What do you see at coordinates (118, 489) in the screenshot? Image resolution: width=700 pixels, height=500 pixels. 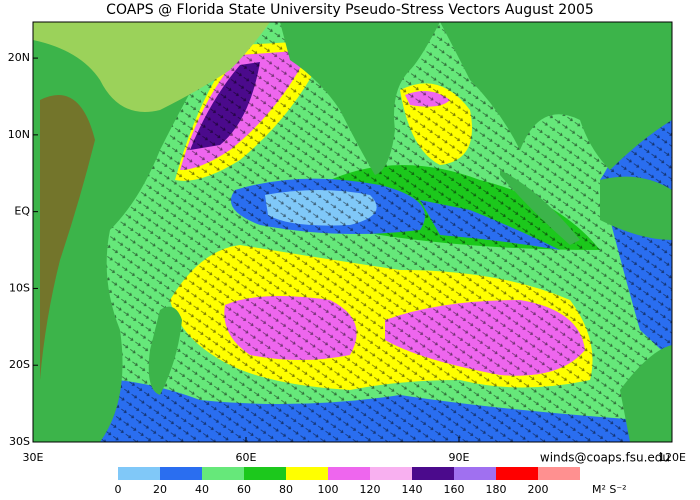 I see `colorbar-label: 0` at bounding box center [118, 489].